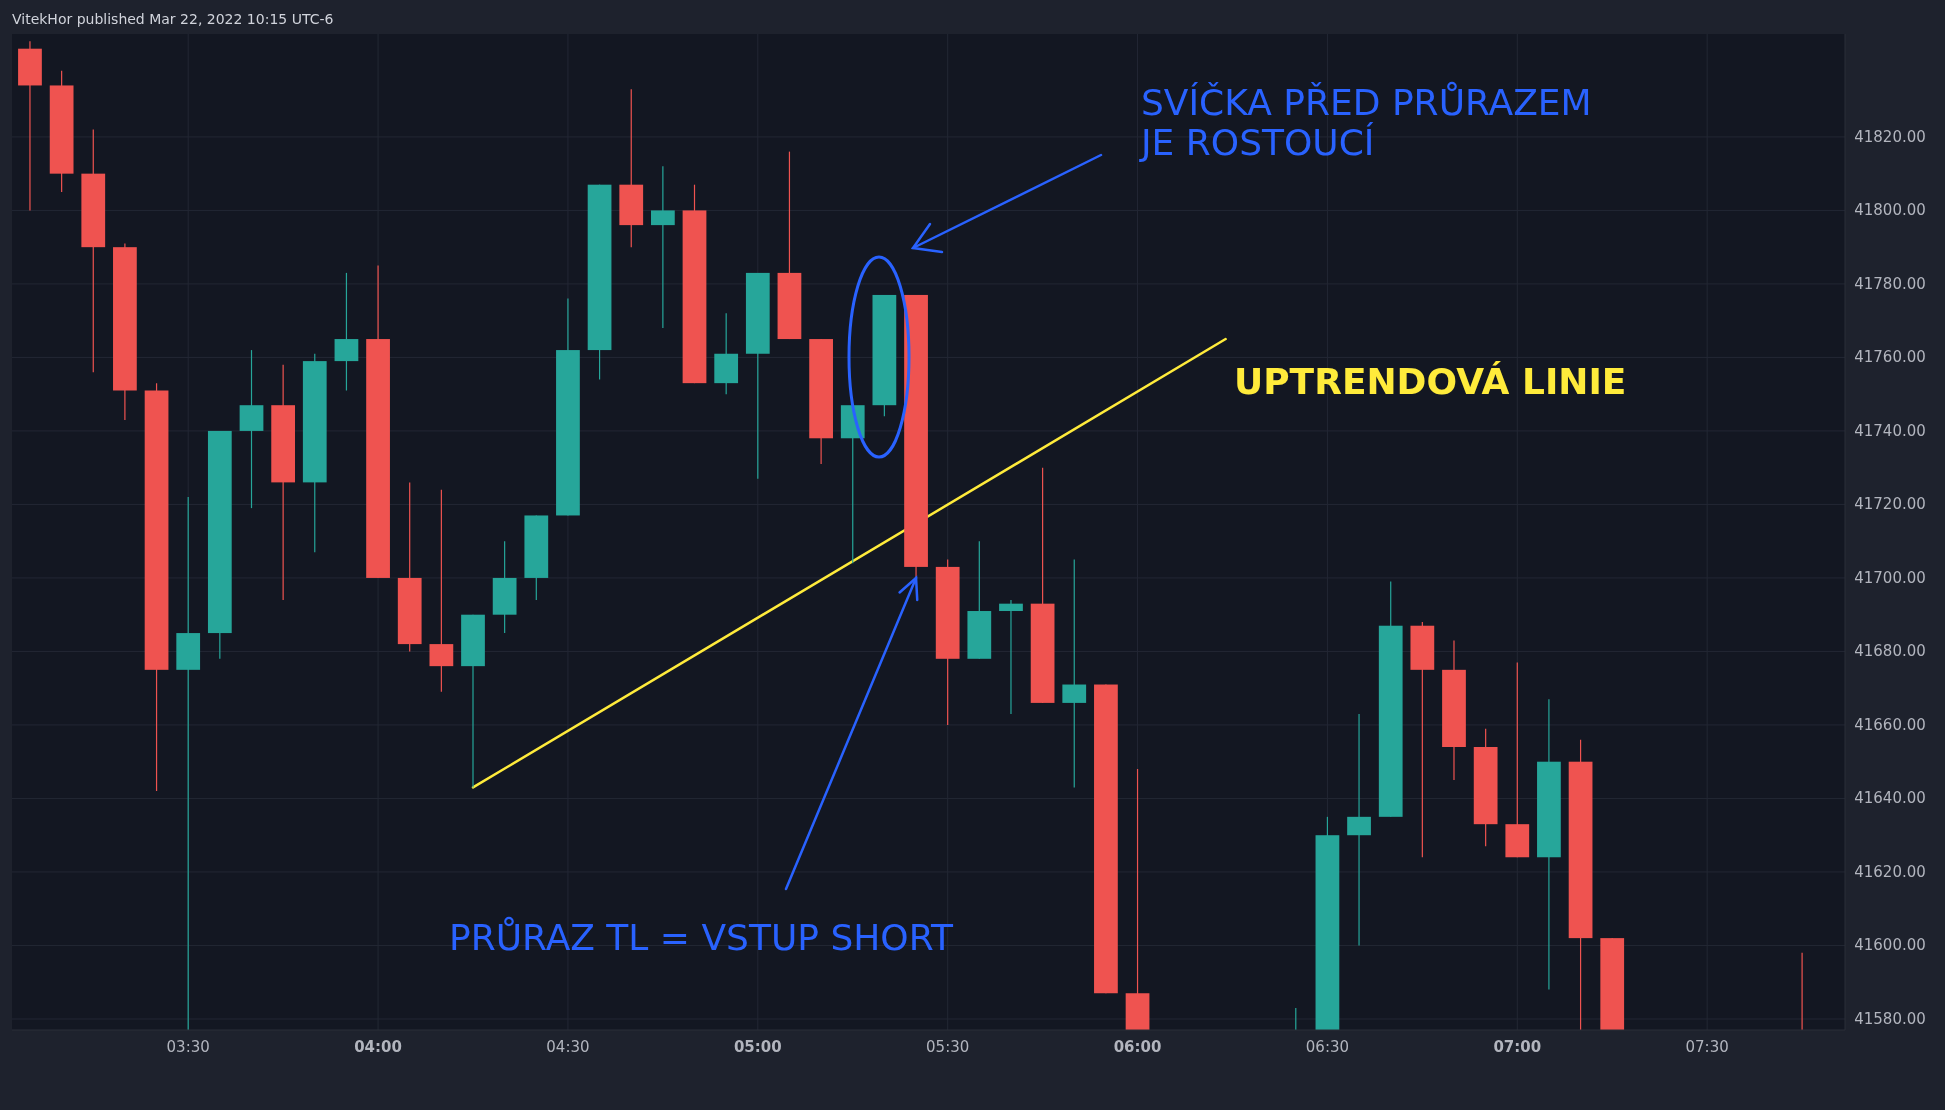  Describe the element at coordinates (1890, 724) in the screenshot. I see `y-tick-label: 41660.00` at that location.